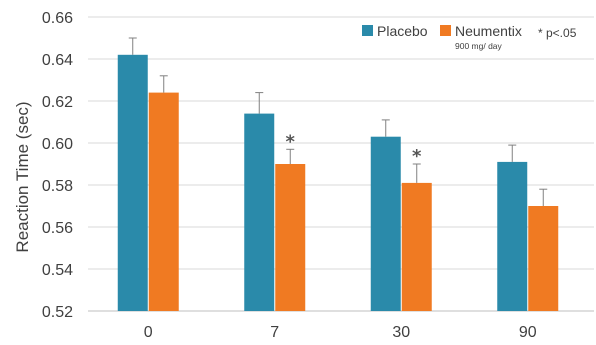  I want to click on y-axis-title: Reaction Time (sec), so click(22, 176).